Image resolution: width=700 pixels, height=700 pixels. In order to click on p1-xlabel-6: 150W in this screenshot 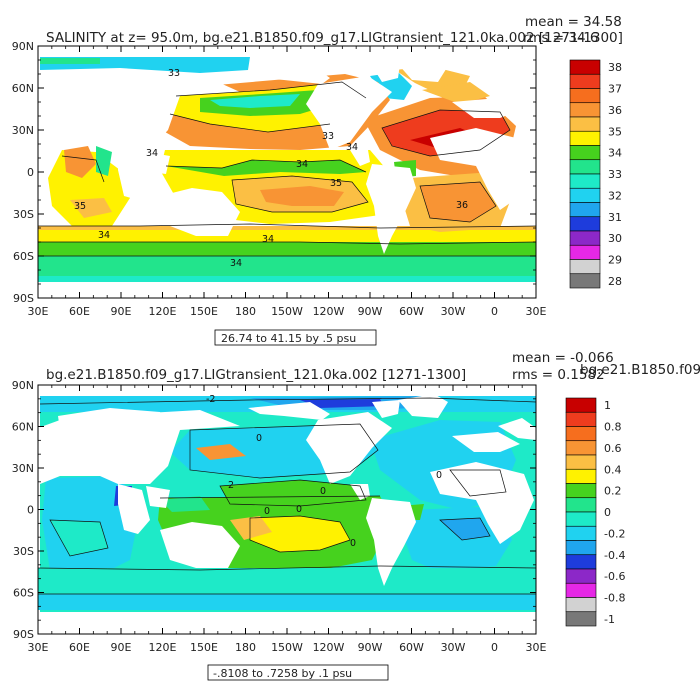, I will do `click(287, 311)`.